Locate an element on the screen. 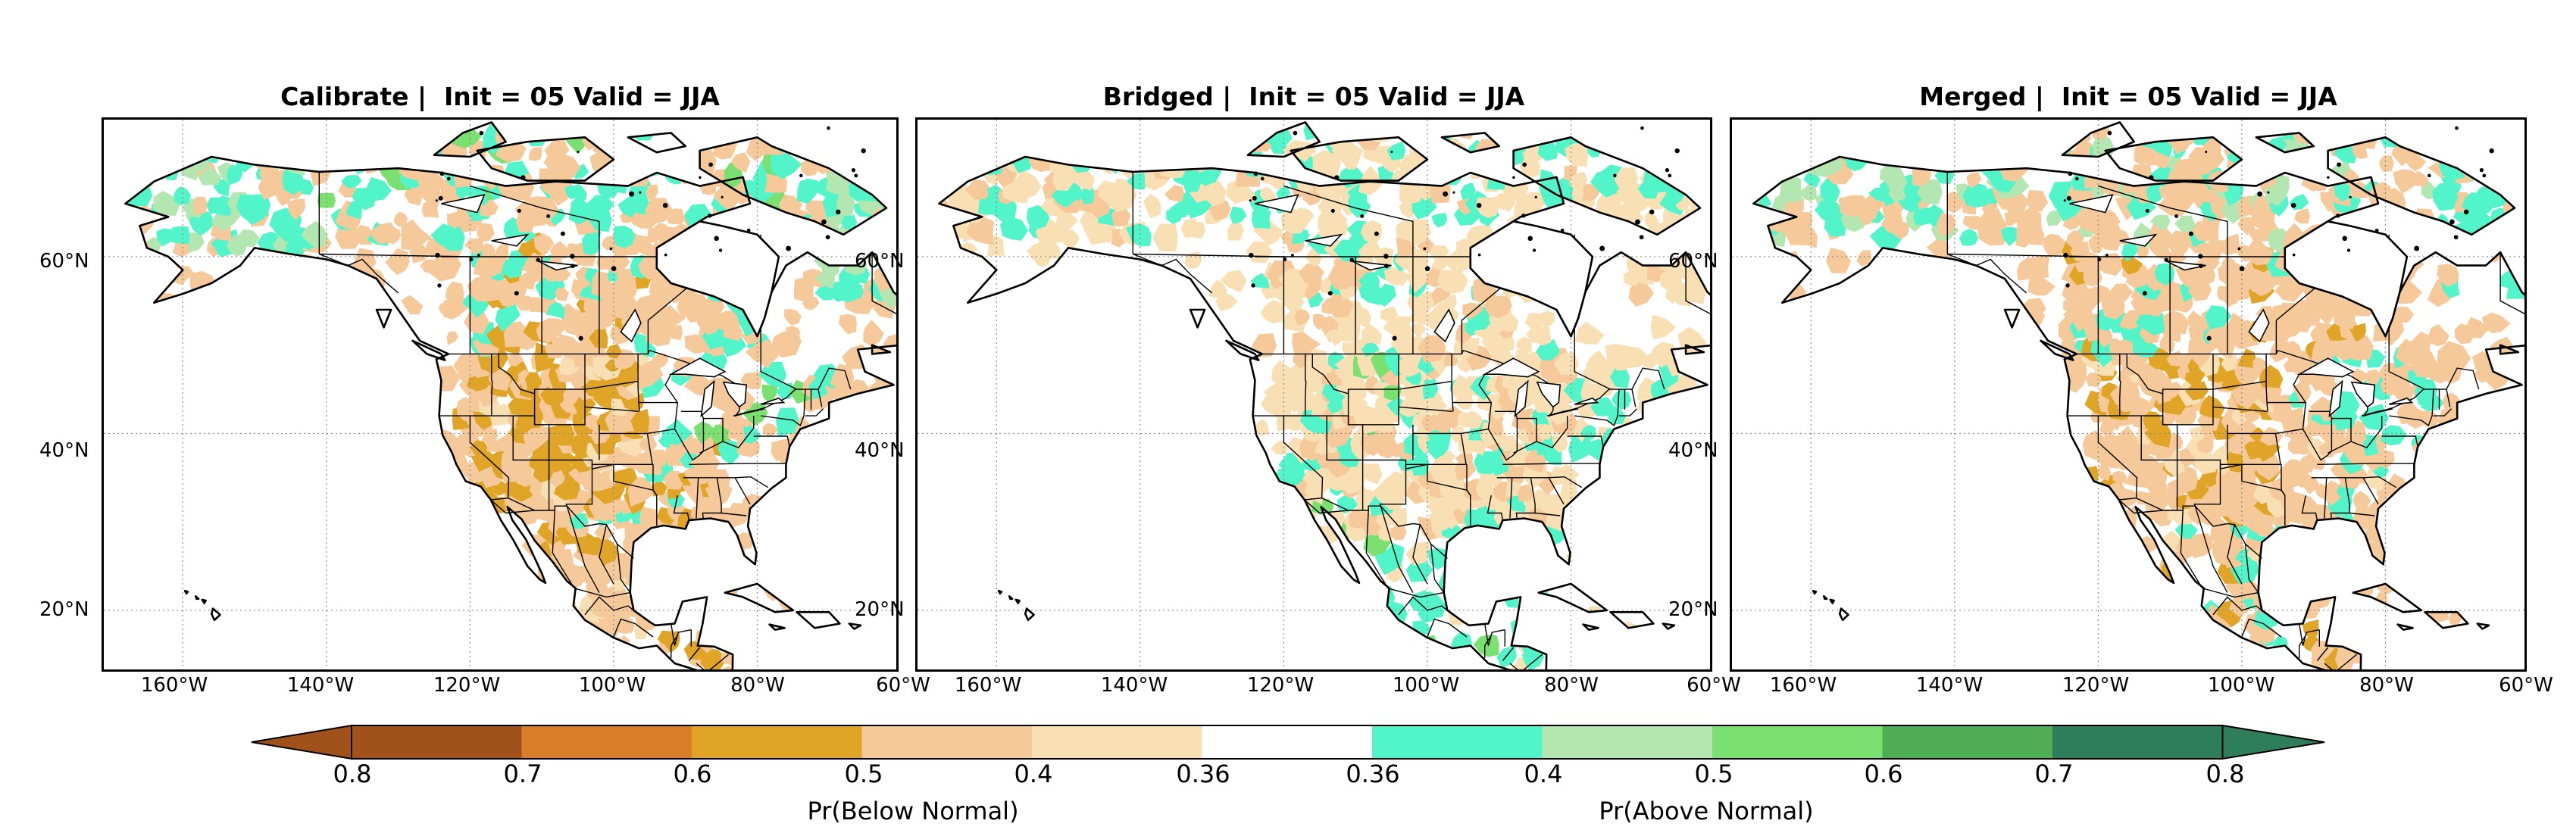  colorbar is located at coordinates (1288, 742).